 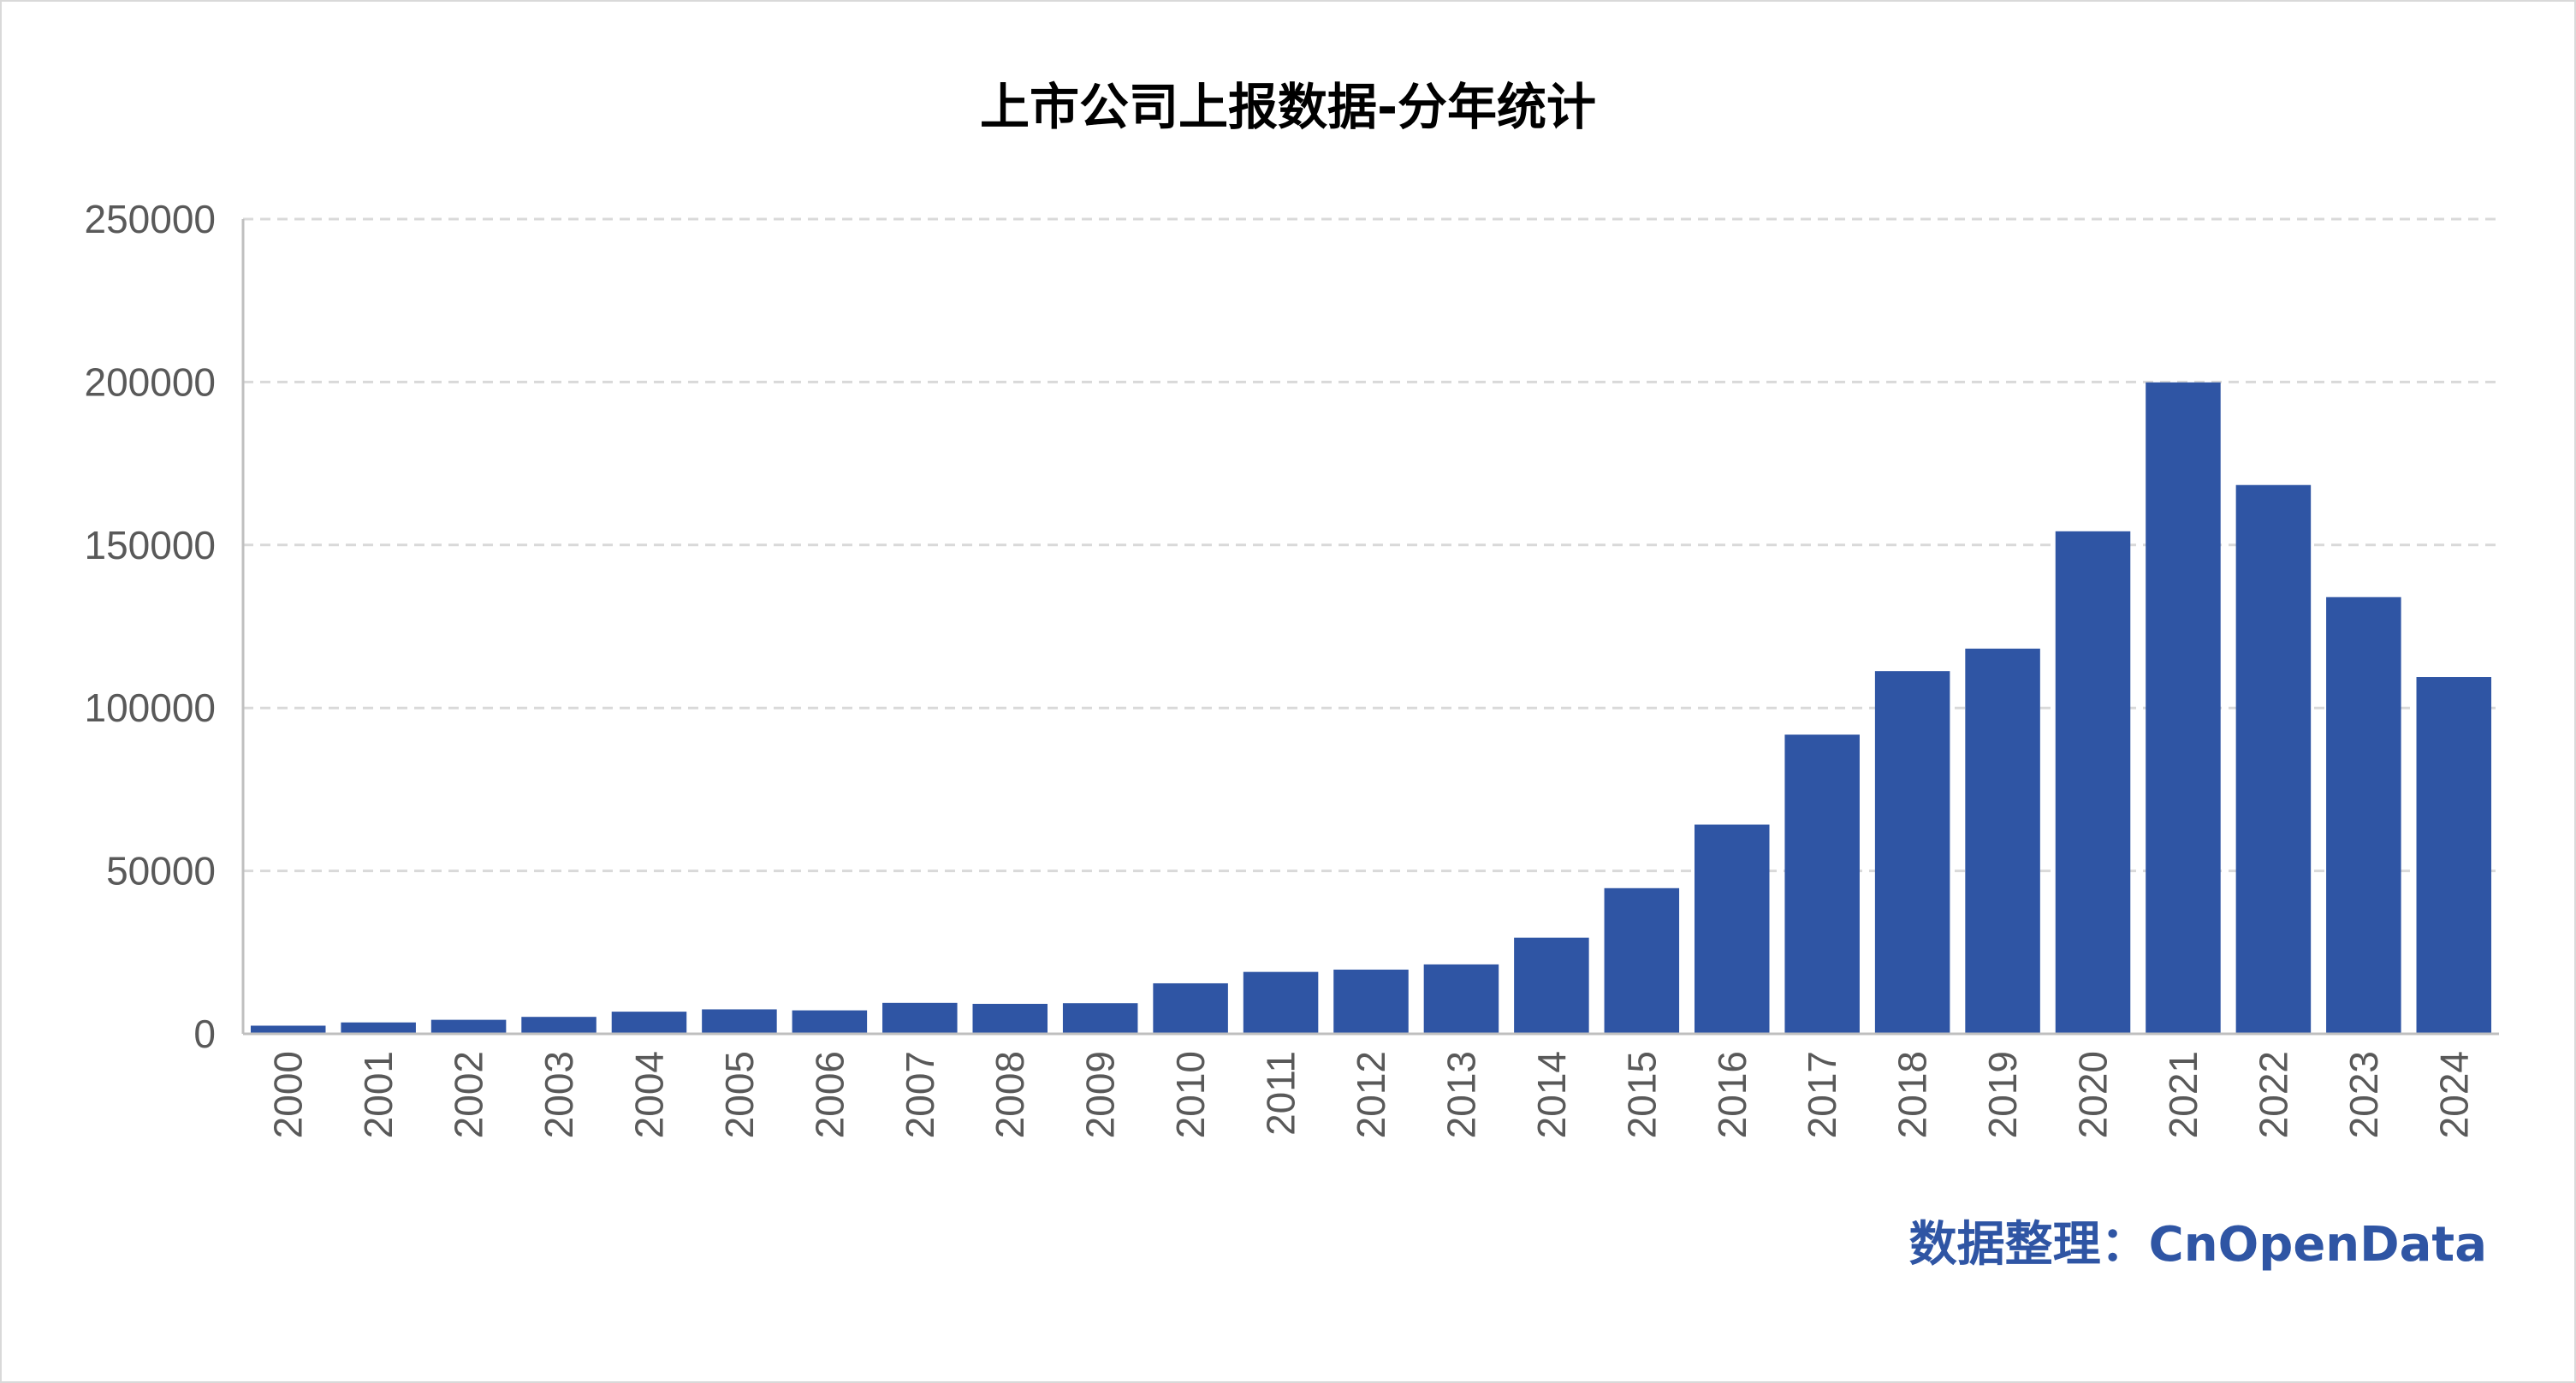 What do you see at coordinates (468, 1026) in the screenshot?
I see `bar-2002` at bounding box center [468, 1026].